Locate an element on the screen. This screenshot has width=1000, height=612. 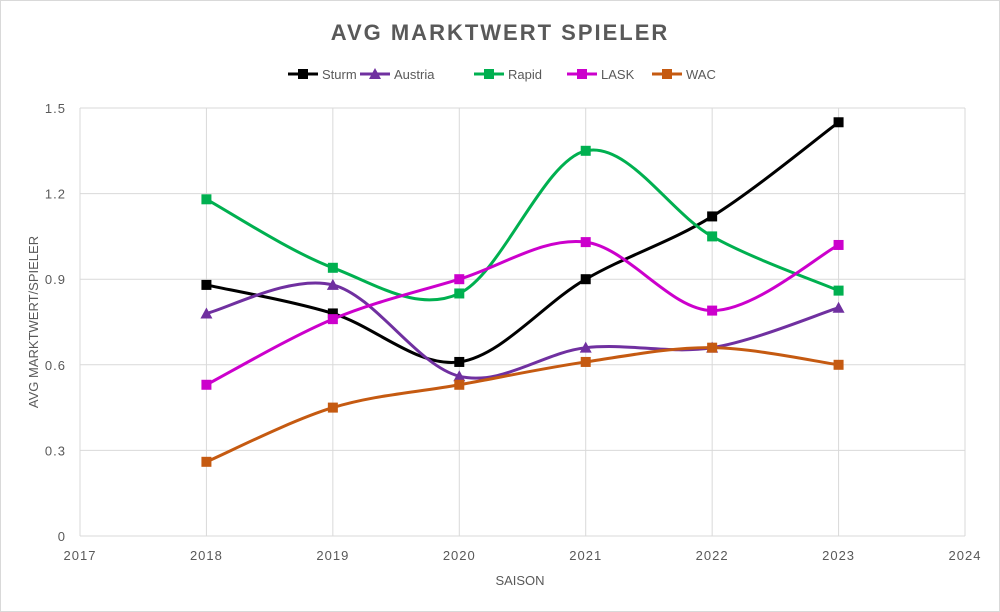
legend-item-austria: Austria is located at coordinates (397, 74).